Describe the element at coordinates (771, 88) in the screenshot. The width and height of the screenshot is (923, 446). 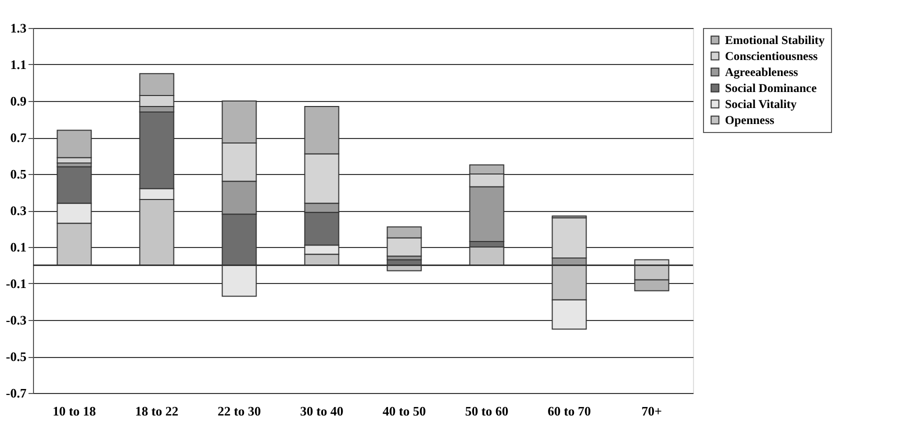
I see `legend-label: Social Dominance` at that location.